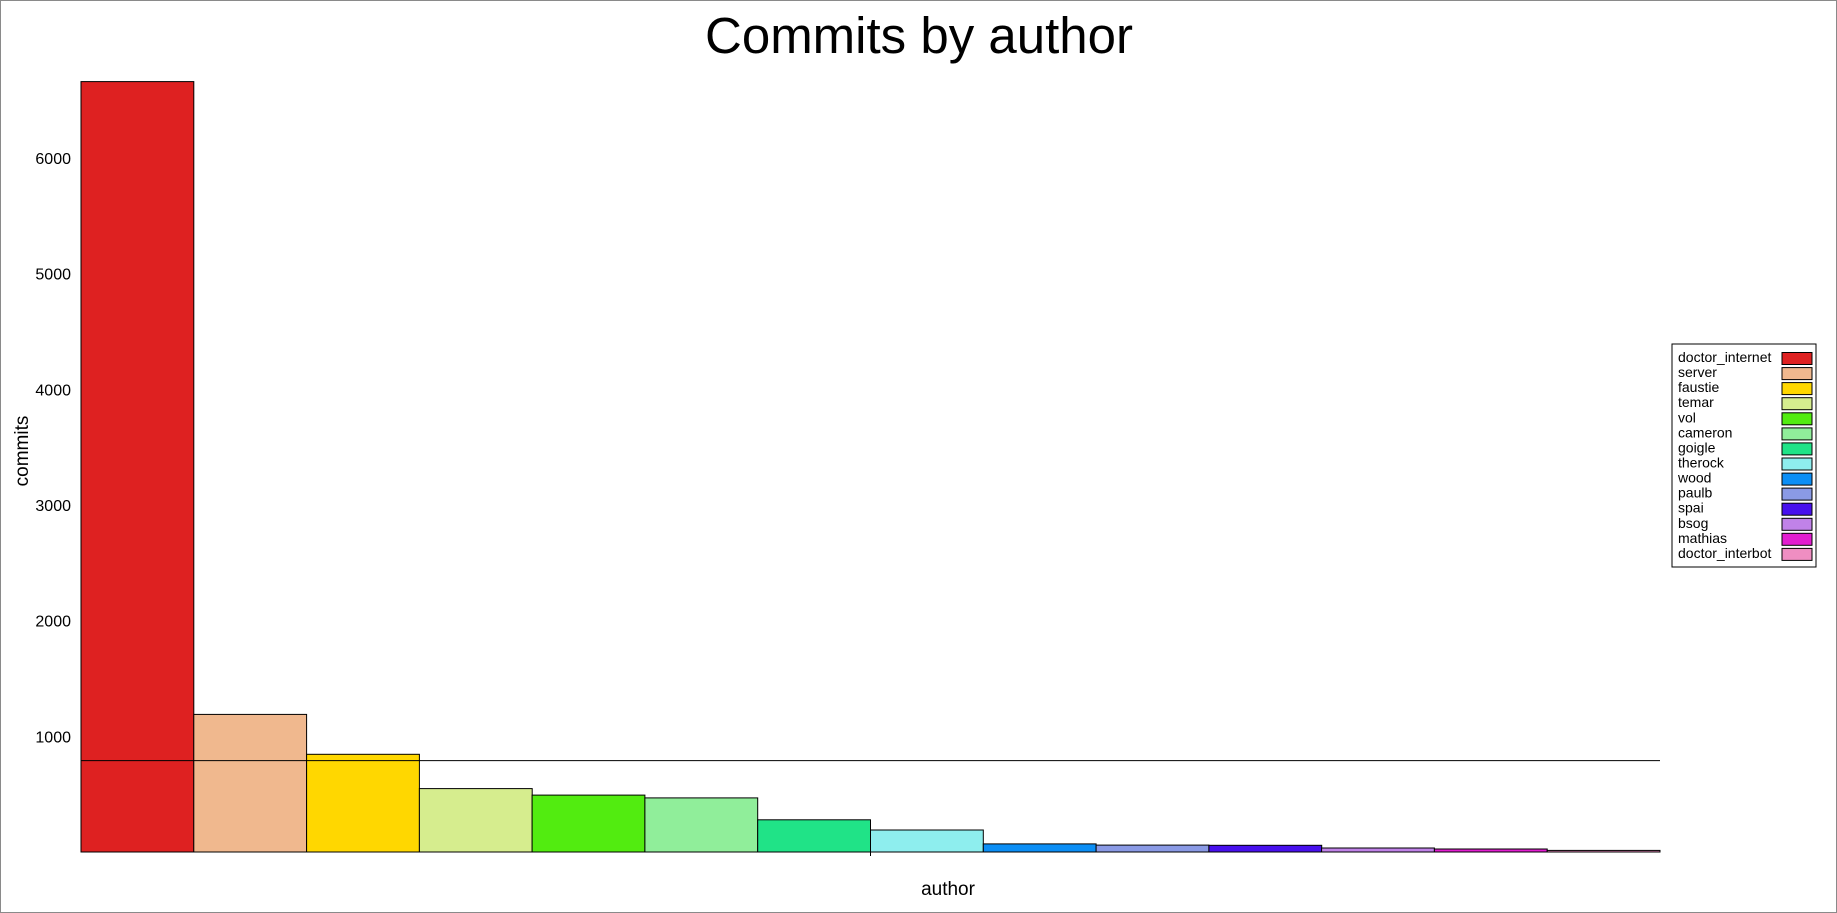 The height and width of the screenshot is (913, 1837). I want to click on bar-faustie, so click(363, 803).